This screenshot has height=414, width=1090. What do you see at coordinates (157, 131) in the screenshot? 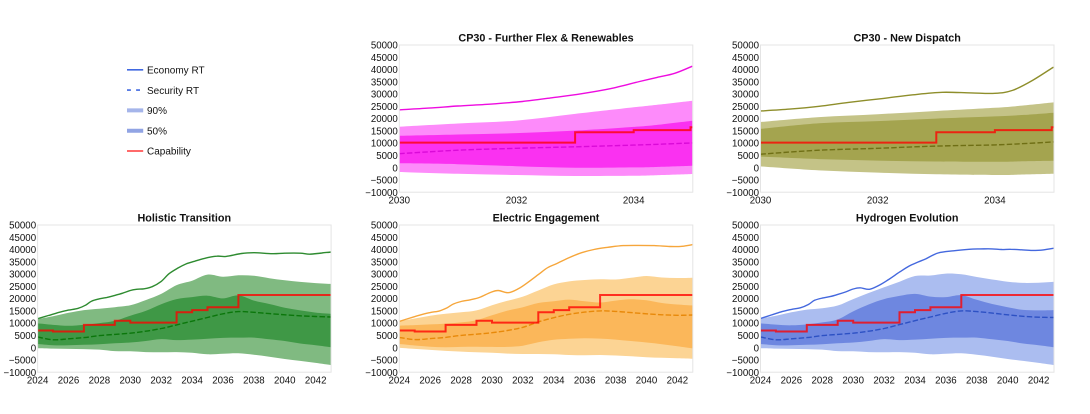
I see `svg-text: 50%` at bounding box center [157, 131].